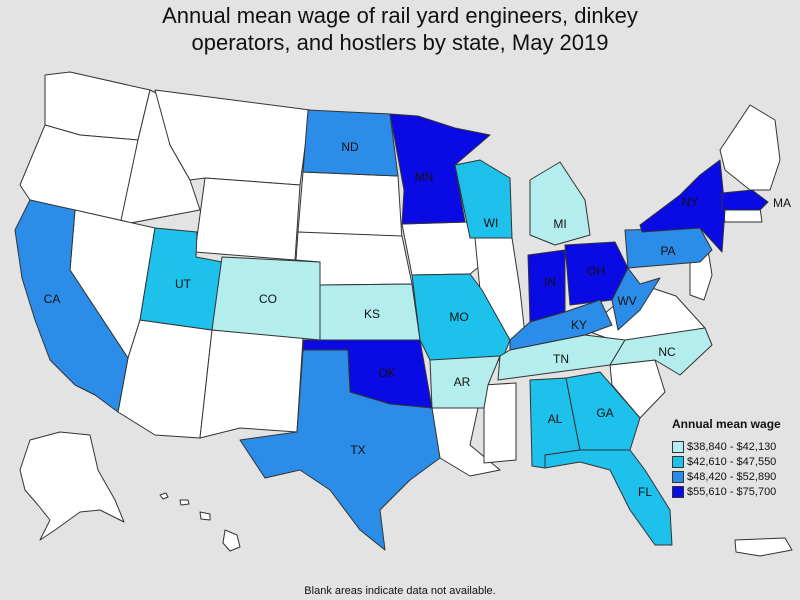 This screenshot has height=600, width=800. I want to click on state-WI, so click(483, 199).